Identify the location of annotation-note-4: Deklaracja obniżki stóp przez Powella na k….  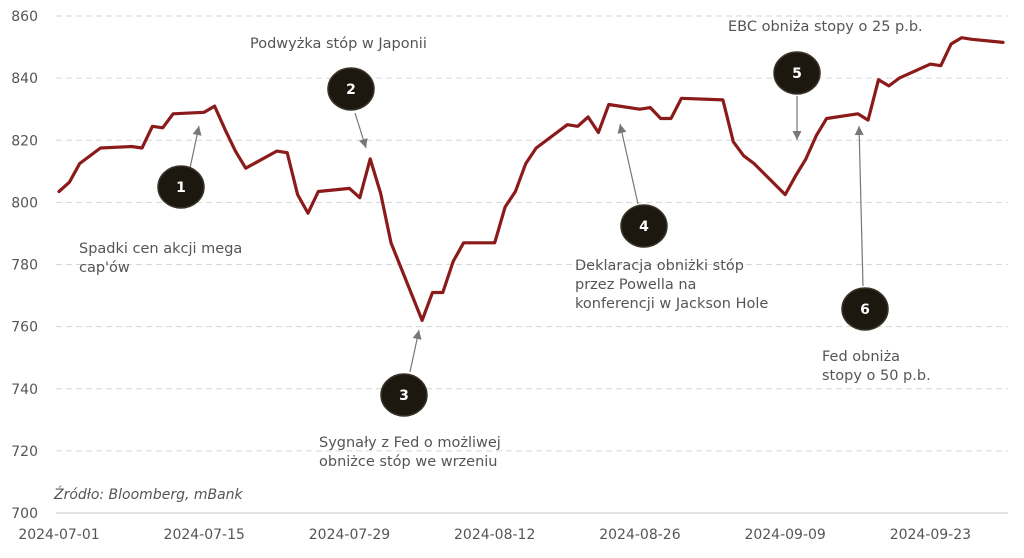
(671, 285).